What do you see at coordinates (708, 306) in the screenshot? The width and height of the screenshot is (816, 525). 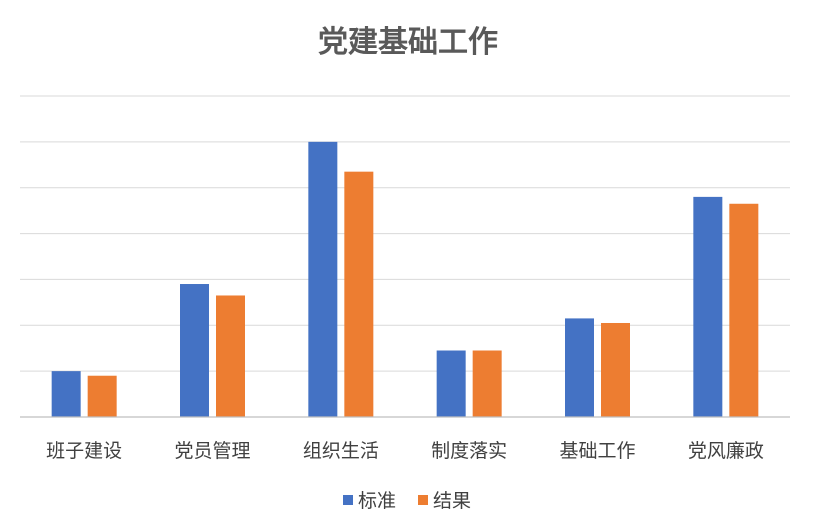 I see `bar-标准-党风廉政` at bounding box center [708, 306].